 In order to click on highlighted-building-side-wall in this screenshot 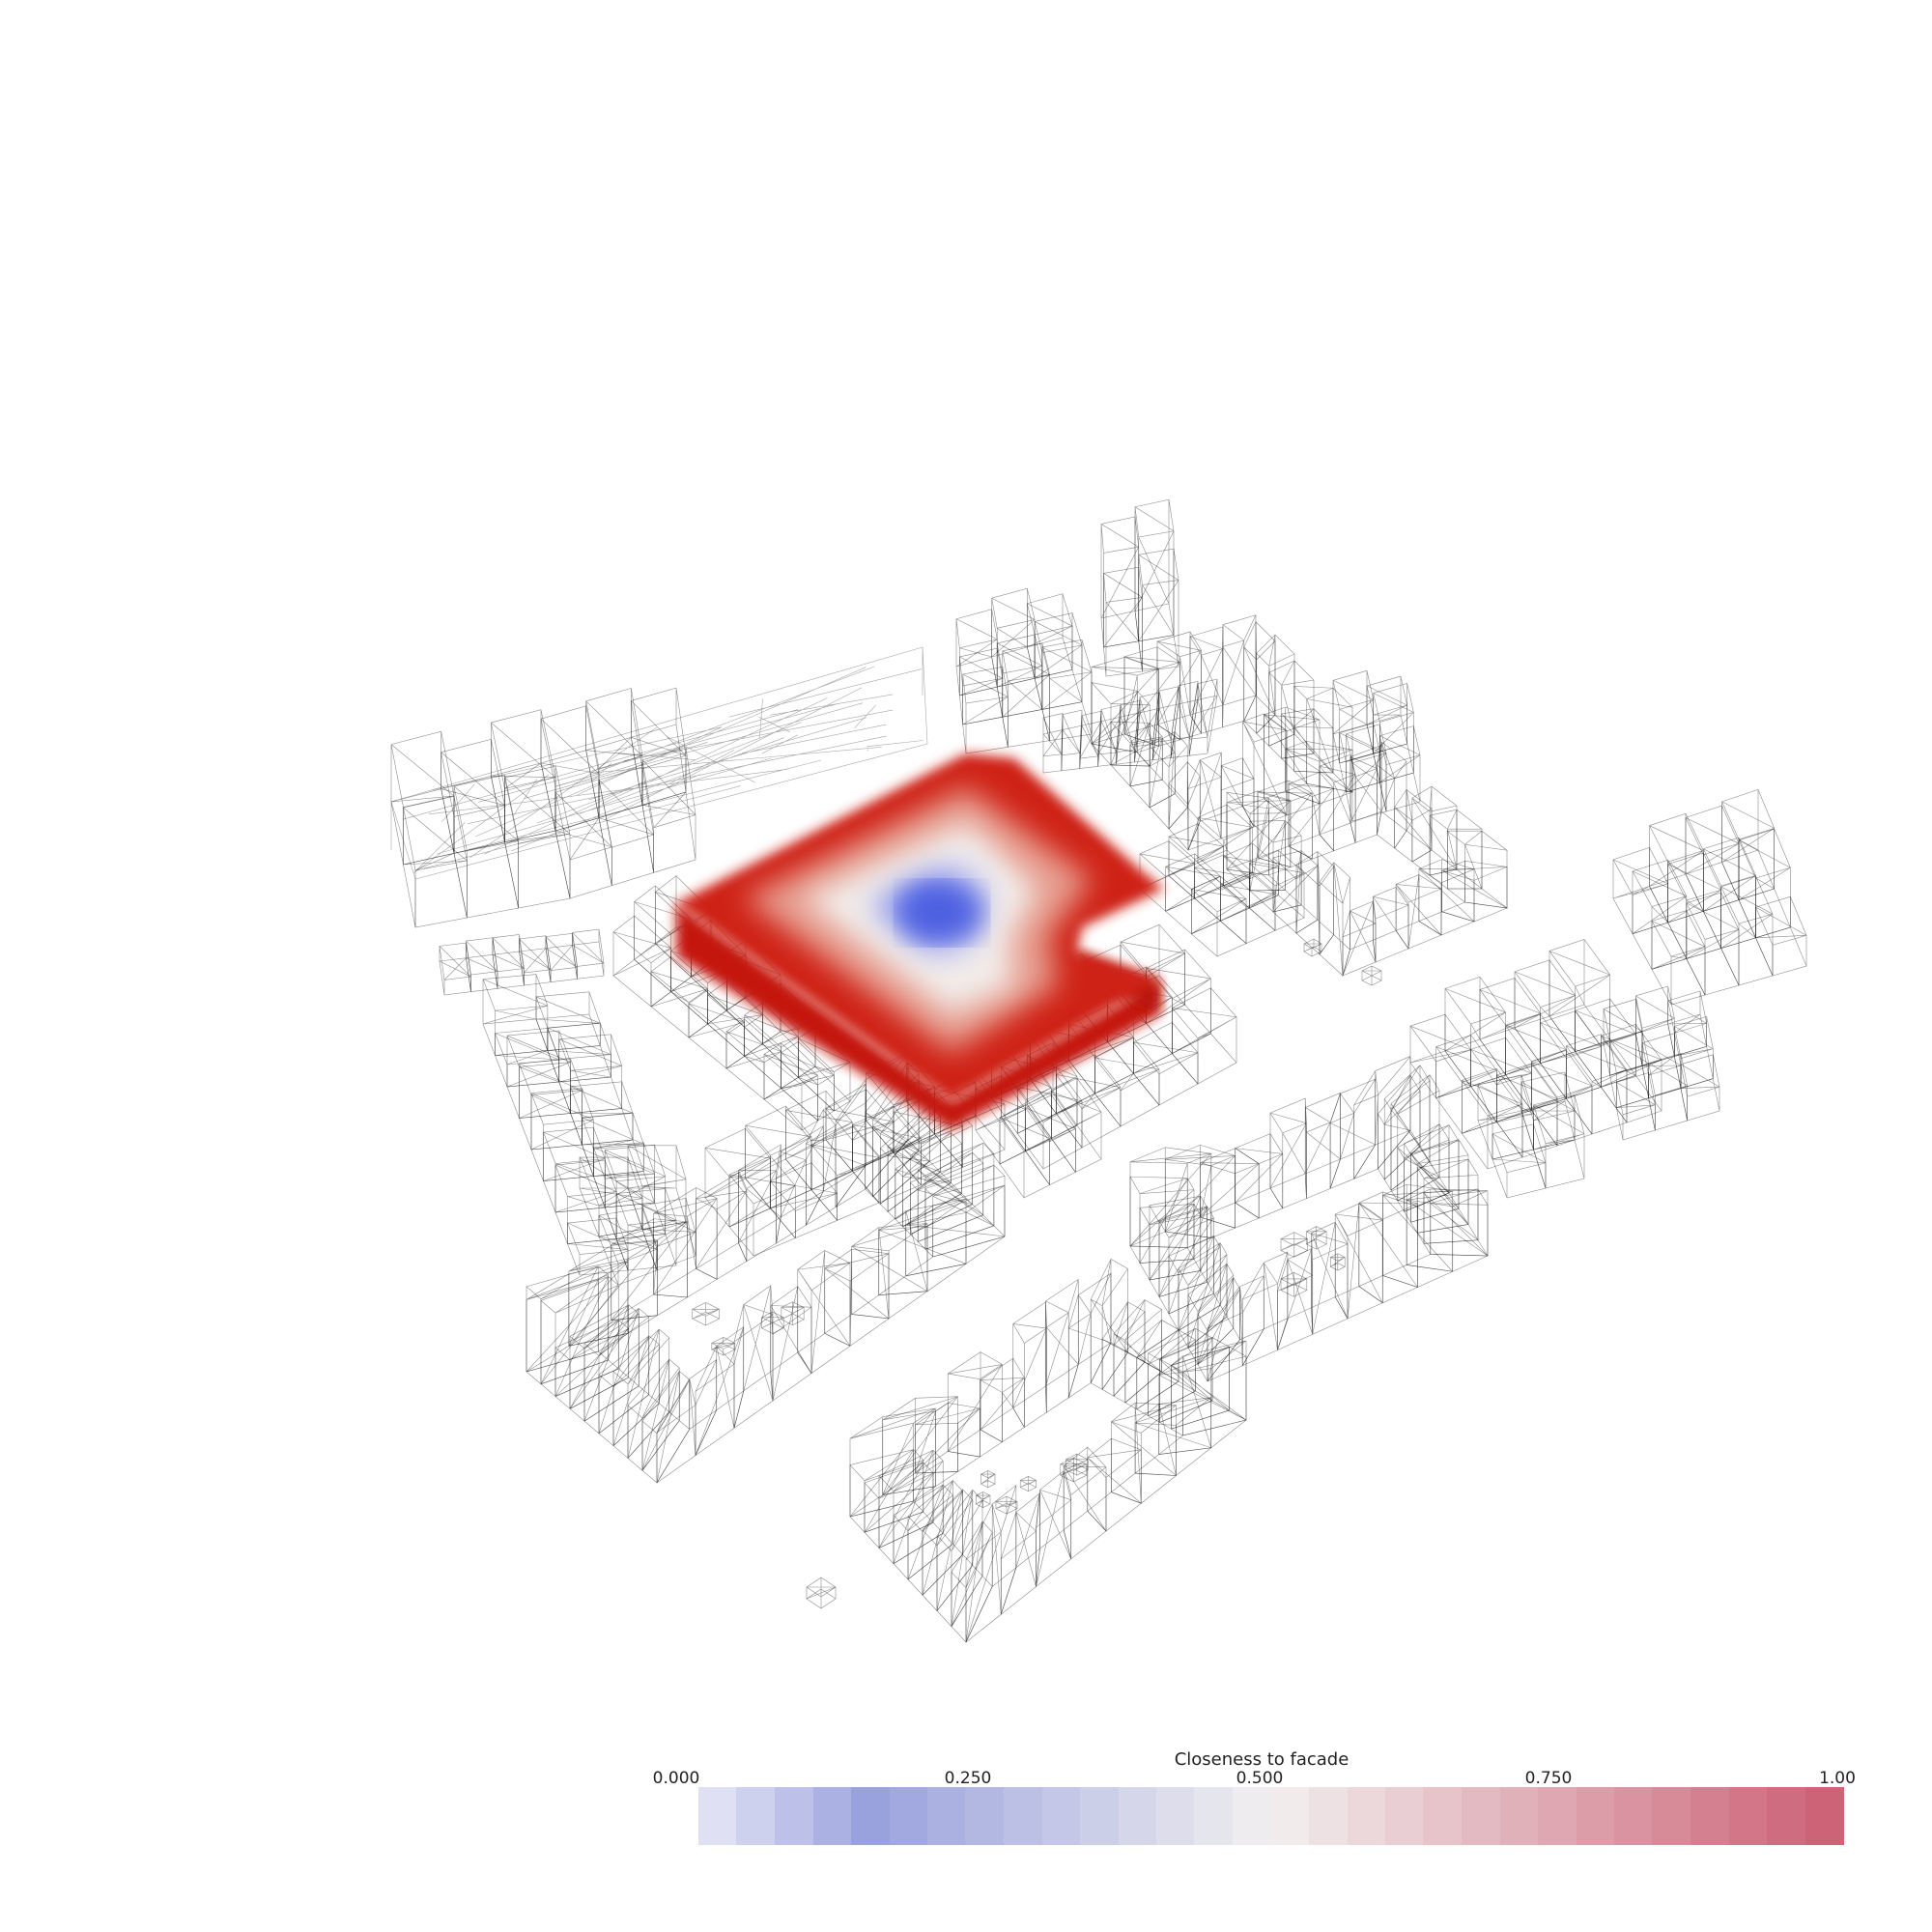, I will do `click(917, 1016)`.